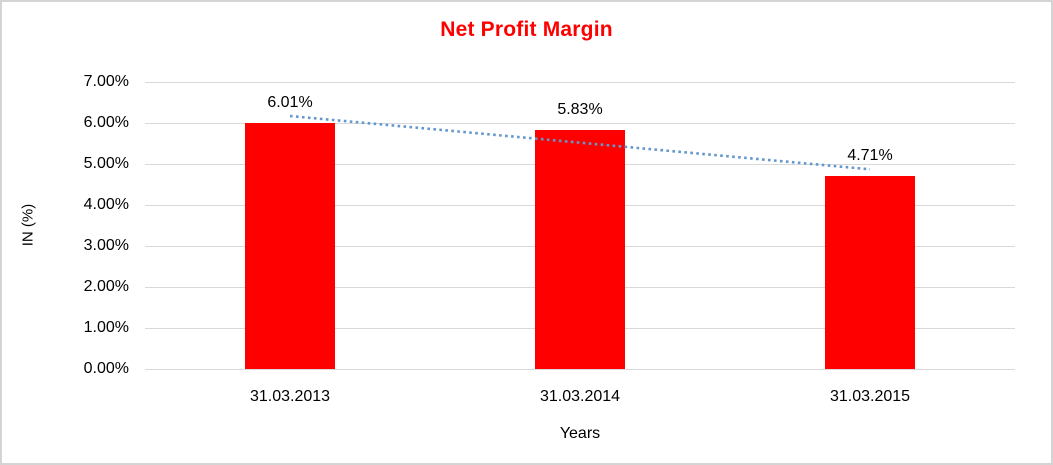  Describe the element at coordinates (290, 396) in the screenshot. I see `x-axis-tick-label: 31.03.2013` at that location.